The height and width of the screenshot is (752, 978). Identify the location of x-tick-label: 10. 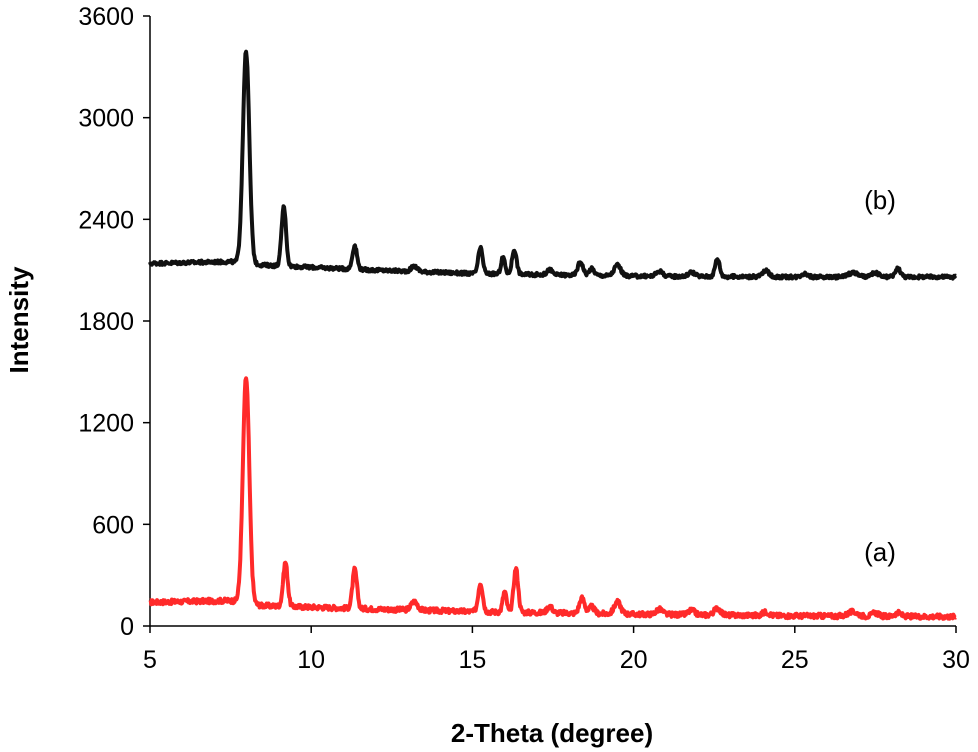
(311, 660).